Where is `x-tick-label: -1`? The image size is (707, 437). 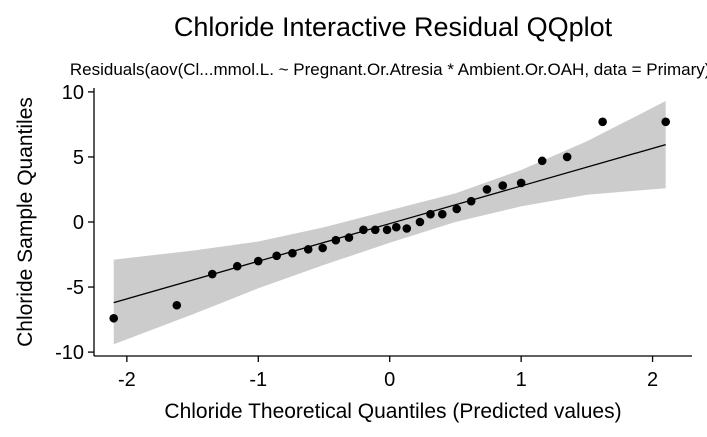 x-tick-label: -1 is located at coordinates (258, 380).